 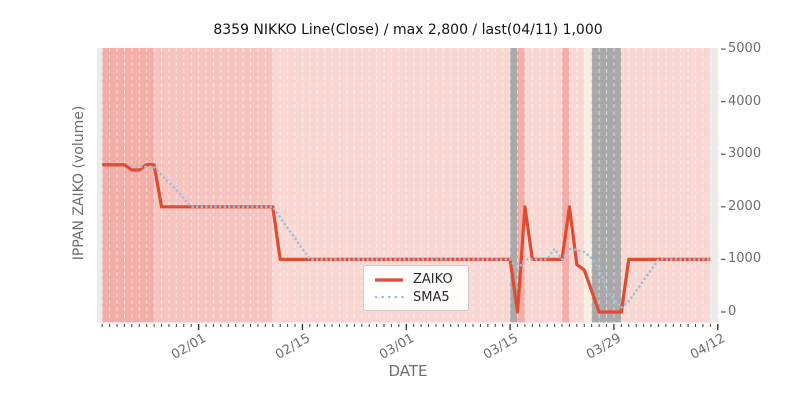 I want to click on legend: ZAIKO SMA5, so click(x=416, y=288).